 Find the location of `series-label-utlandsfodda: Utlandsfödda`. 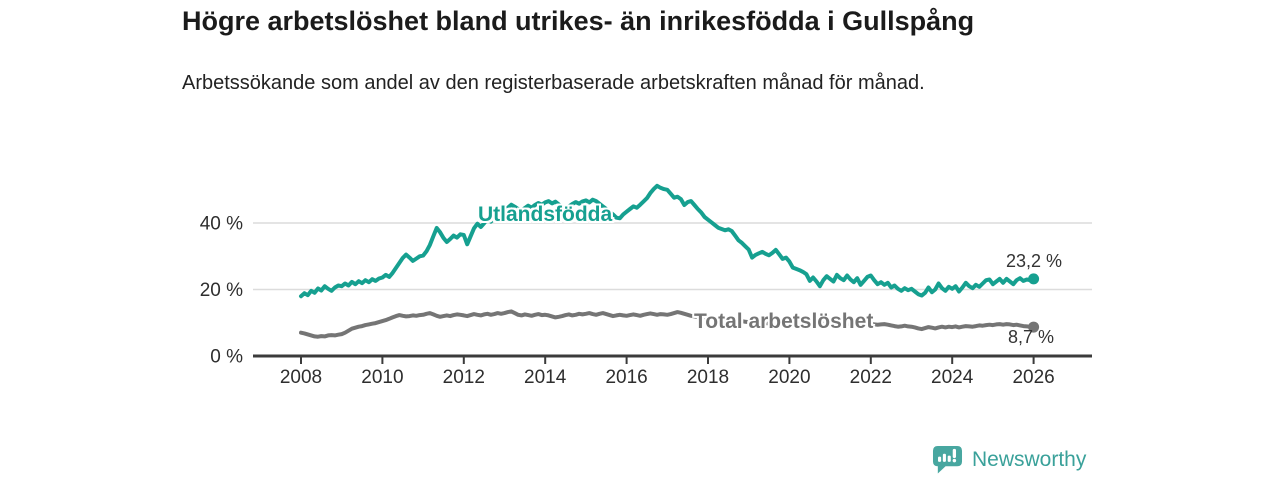

series-label-utlandsfodda: Utlandsfödda is located at coordinates (545, 214).